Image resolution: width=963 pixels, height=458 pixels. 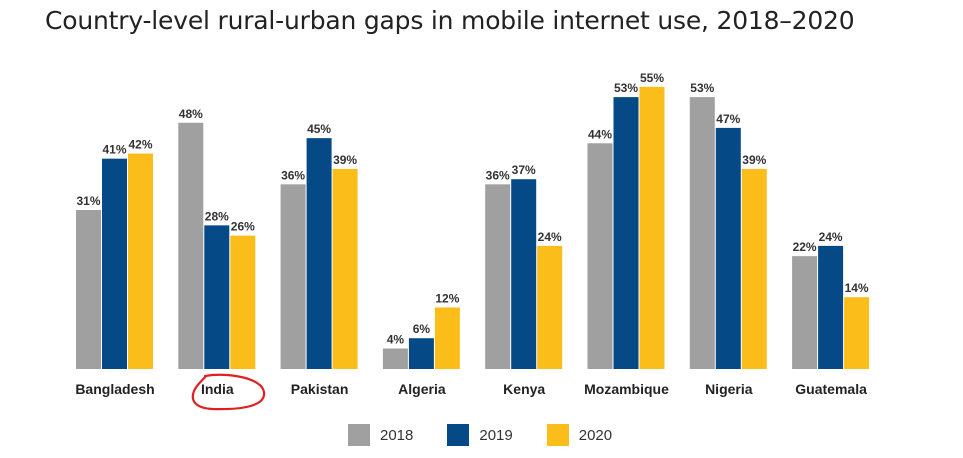 What do you see at coordinates (805, 312) in the screenshot?
I see `bar-guatemala-2018` at bounding box center [805, 312].